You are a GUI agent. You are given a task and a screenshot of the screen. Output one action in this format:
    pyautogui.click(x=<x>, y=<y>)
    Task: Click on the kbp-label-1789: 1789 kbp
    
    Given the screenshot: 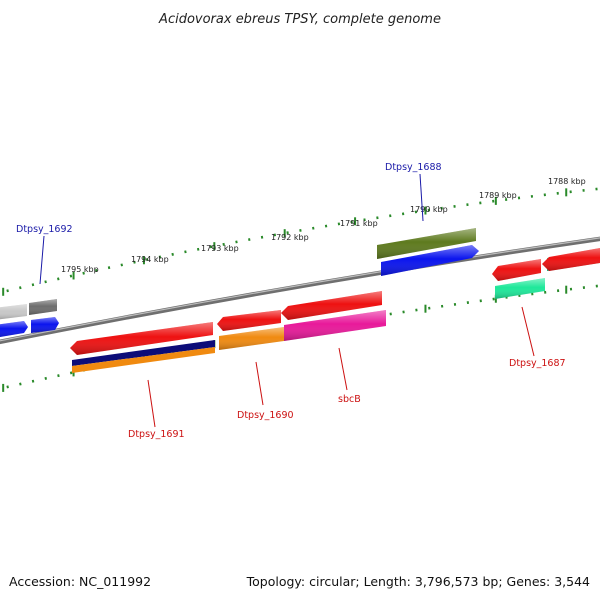 What is the action you would take?
    pyautogui.click(x=498, y=195)
    